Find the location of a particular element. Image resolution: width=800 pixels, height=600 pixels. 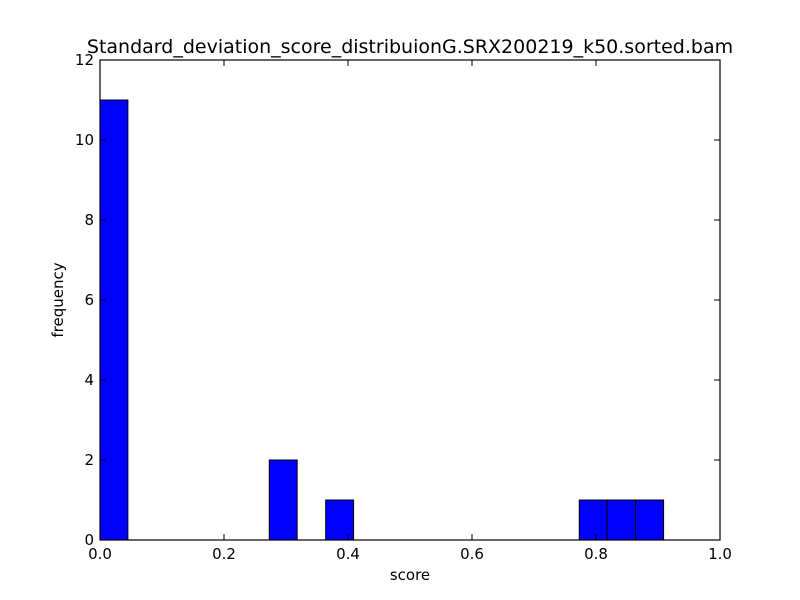

y-tick-label-3: 6 is located at coordinates (89, 300).